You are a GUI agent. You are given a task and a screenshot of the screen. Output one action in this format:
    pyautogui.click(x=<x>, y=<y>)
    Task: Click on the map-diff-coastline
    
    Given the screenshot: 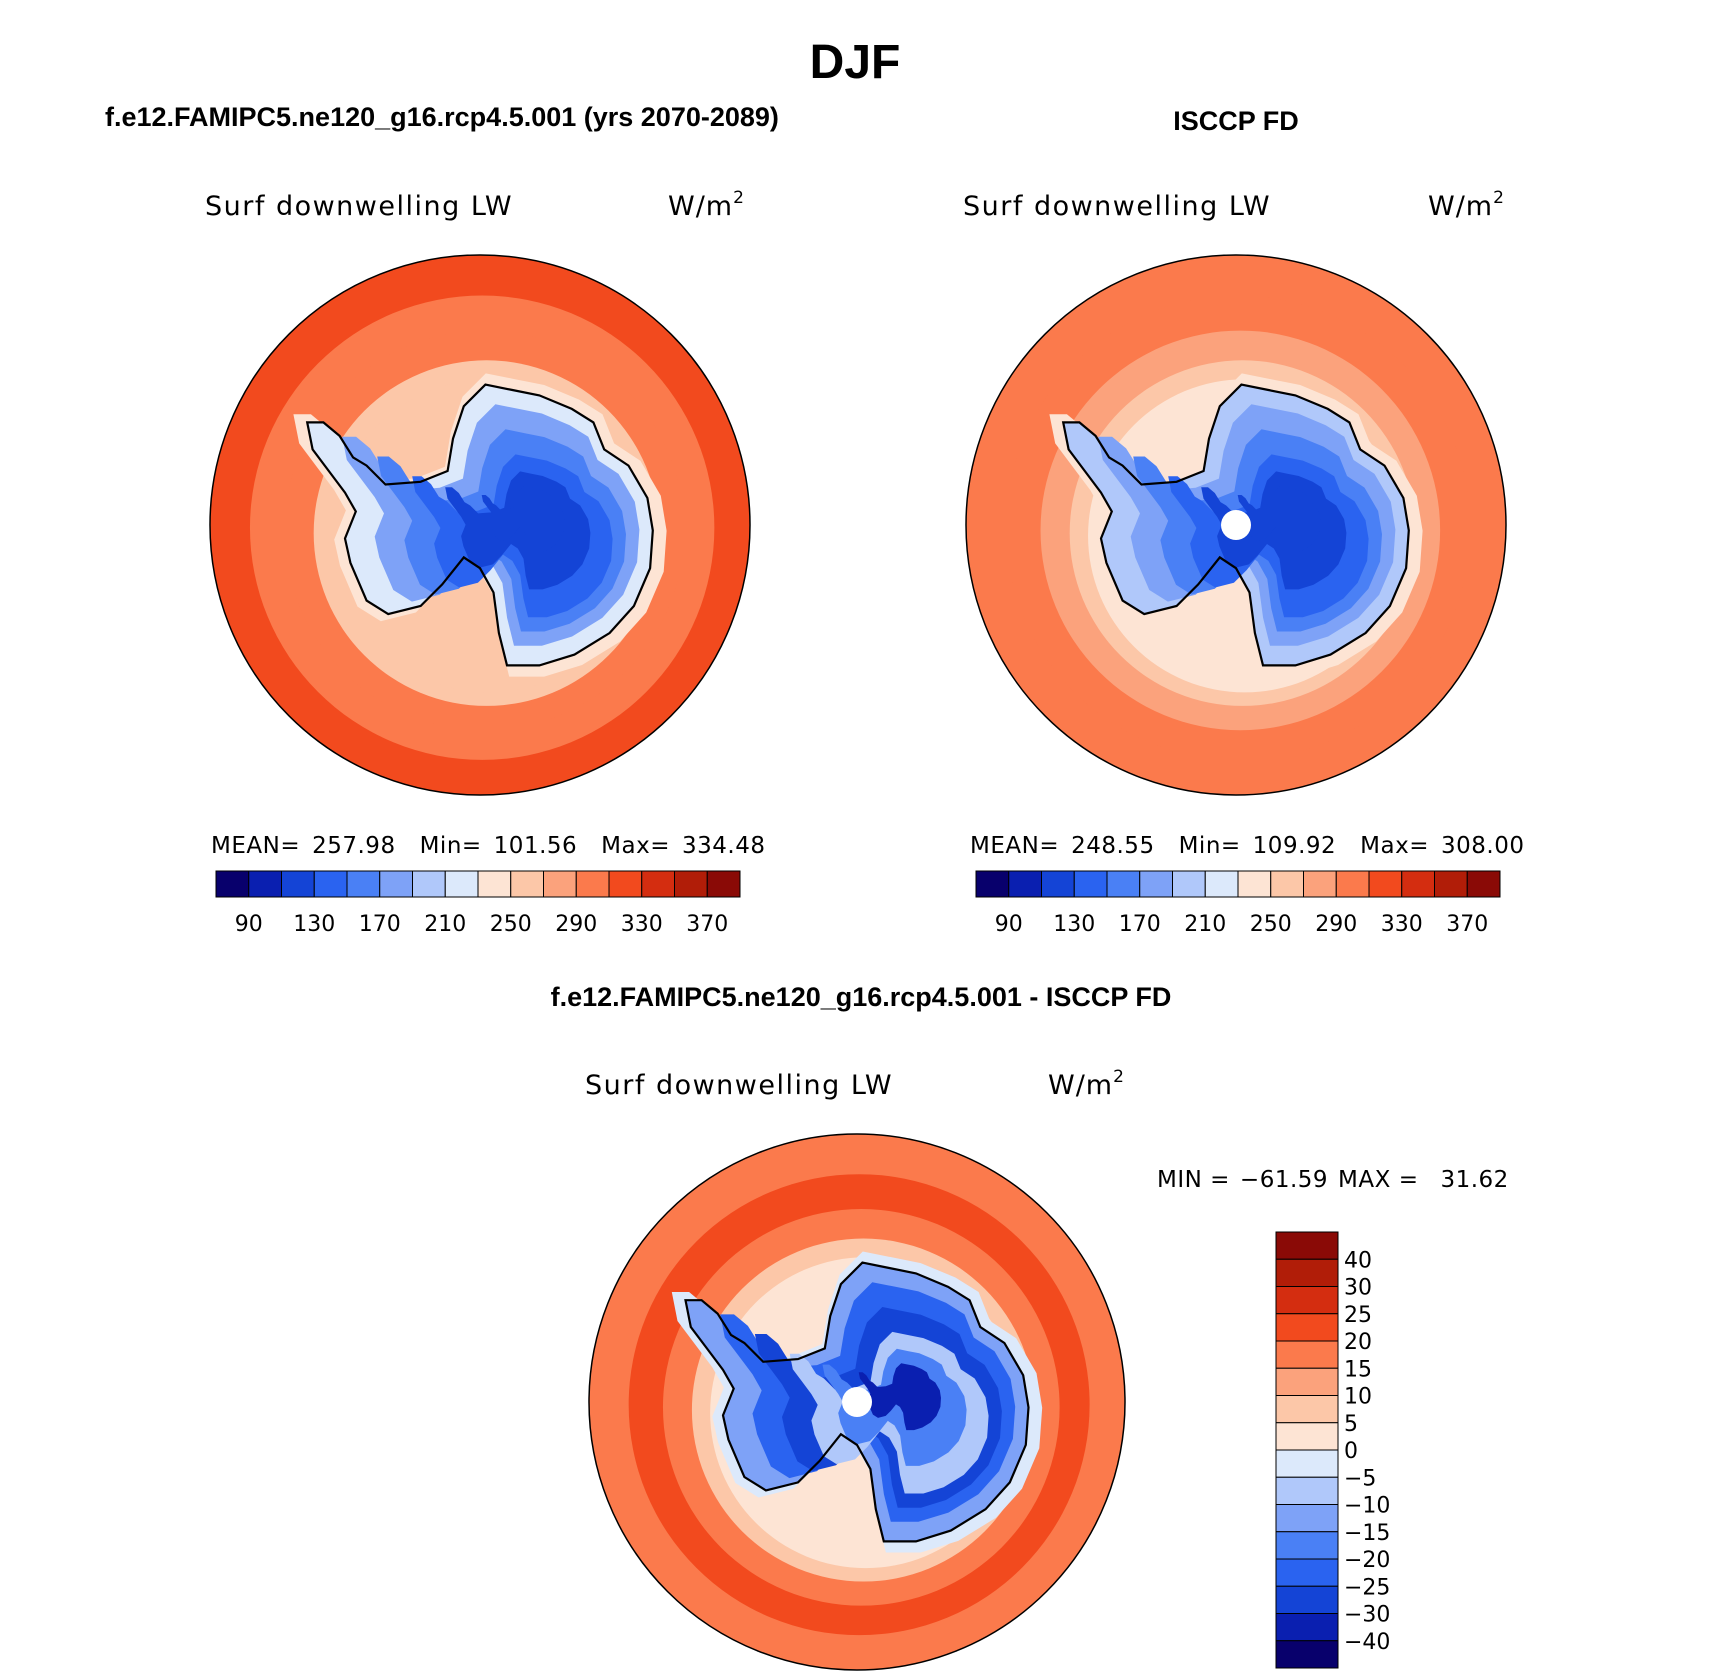 What is the action you would take?
    pyautogui.click(x=857, y=1402)
    